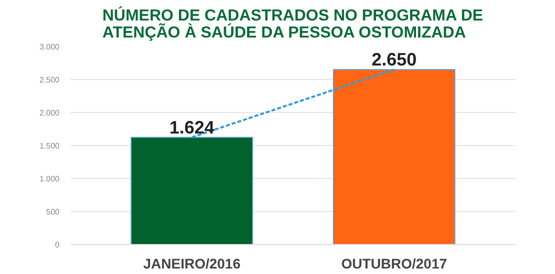 The image size is (555, 274). I want to click on x-tick-label: JANEIRO/2016, so click(192, 264).